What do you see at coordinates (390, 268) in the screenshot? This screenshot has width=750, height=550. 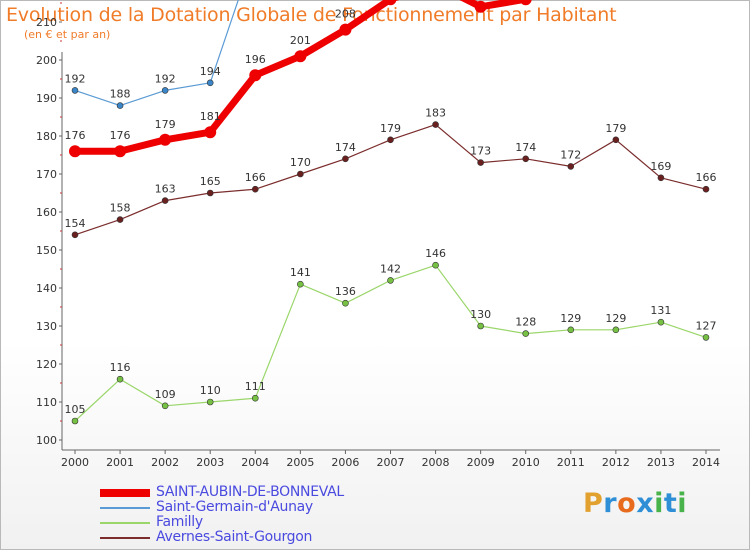 I see `data-label: 142` at bounding box center [390, 268].